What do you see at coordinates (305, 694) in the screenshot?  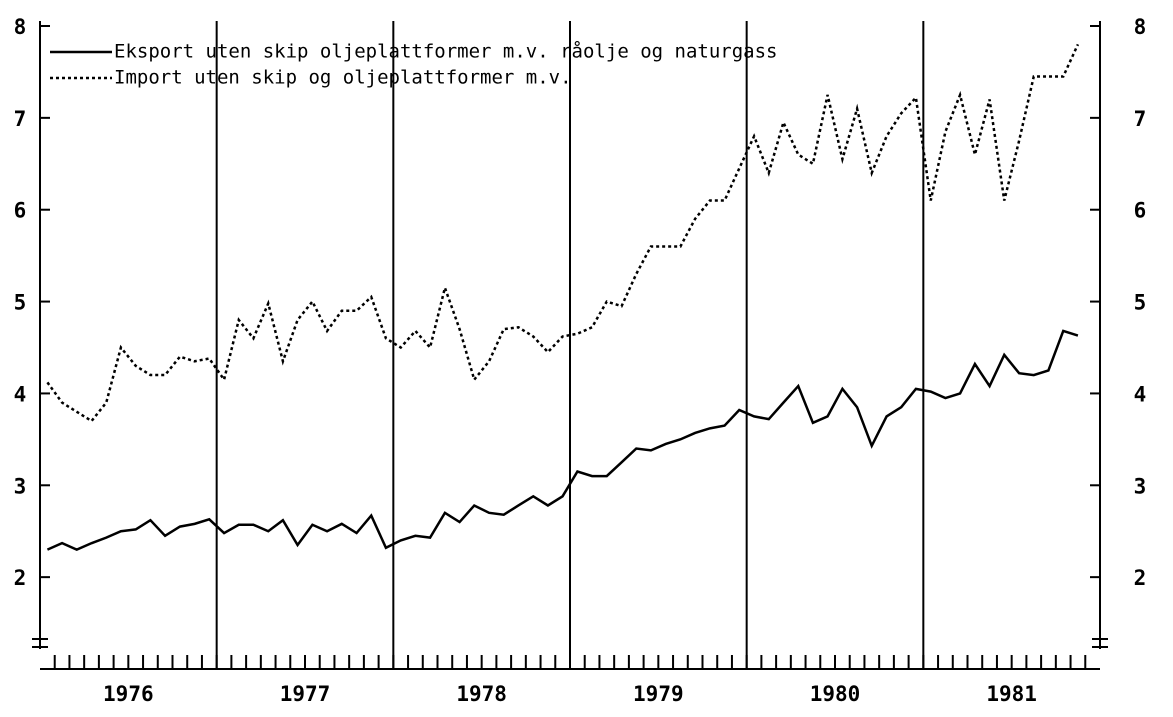 I see `x-tick-label: 1977` at bounding box center [305, 694].